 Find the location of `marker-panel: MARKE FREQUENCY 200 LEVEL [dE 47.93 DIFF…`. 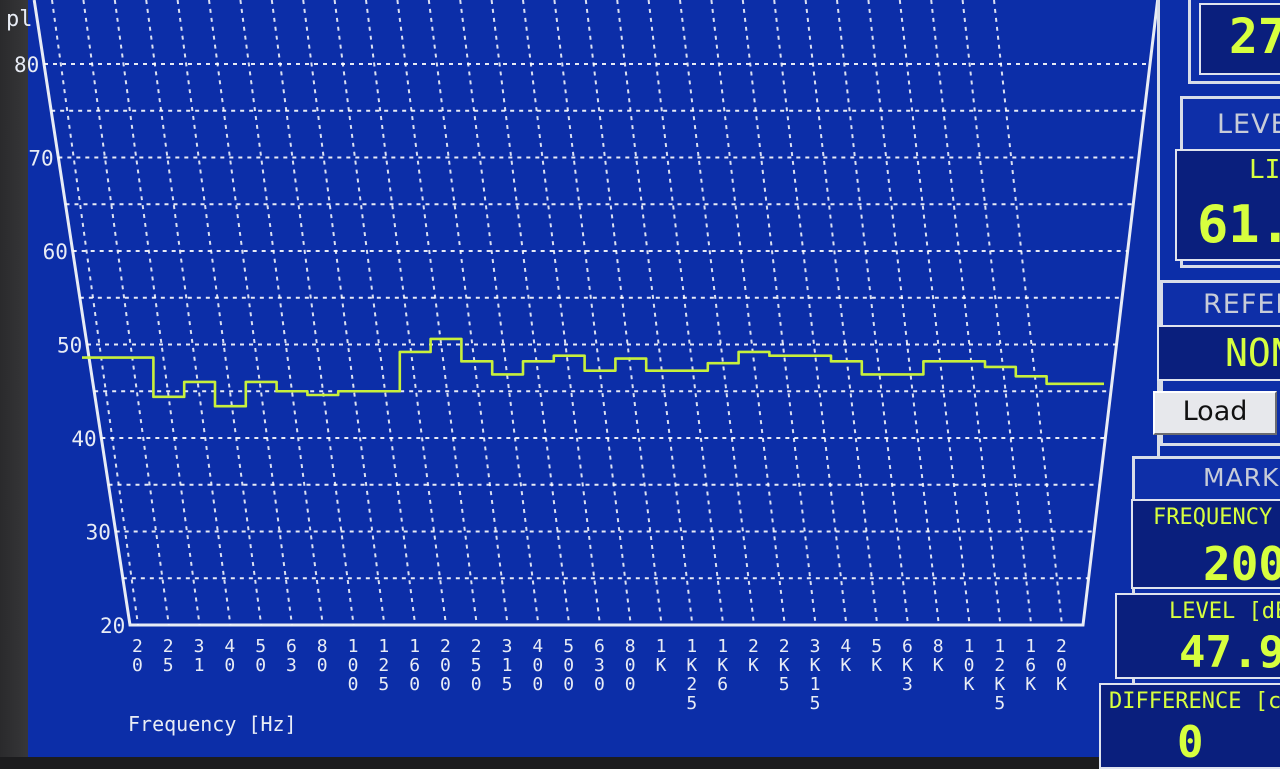

marker-panel: MARKE FREQUENCY 200 LEVEL [dE 47.93 DIFF… is located at coordinates (1189, 612).